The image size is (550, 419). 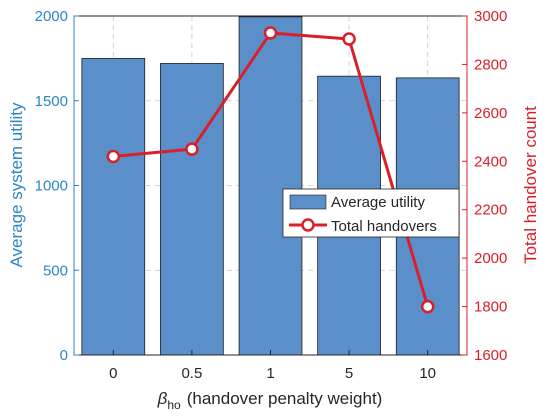 What do you see at coordinates (490, 161) in the screenshot?
I see `y-right-tick-label: 2400` at bounding box center [490, 161].